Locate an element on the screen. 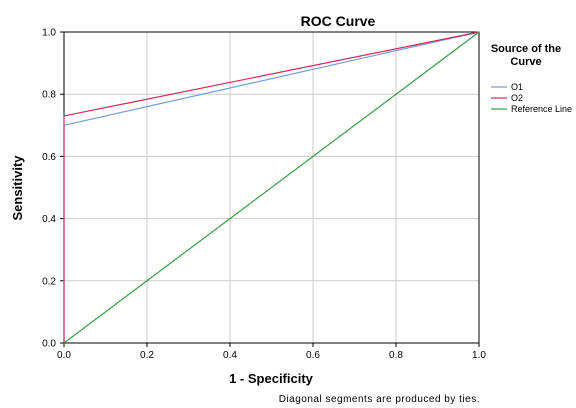 The width and height of the screenshot is (576, 408). x-axis-ticks: 0.0 0.2 0.4 0.6 0.8 1.0 is located at coordinates (271, 352).